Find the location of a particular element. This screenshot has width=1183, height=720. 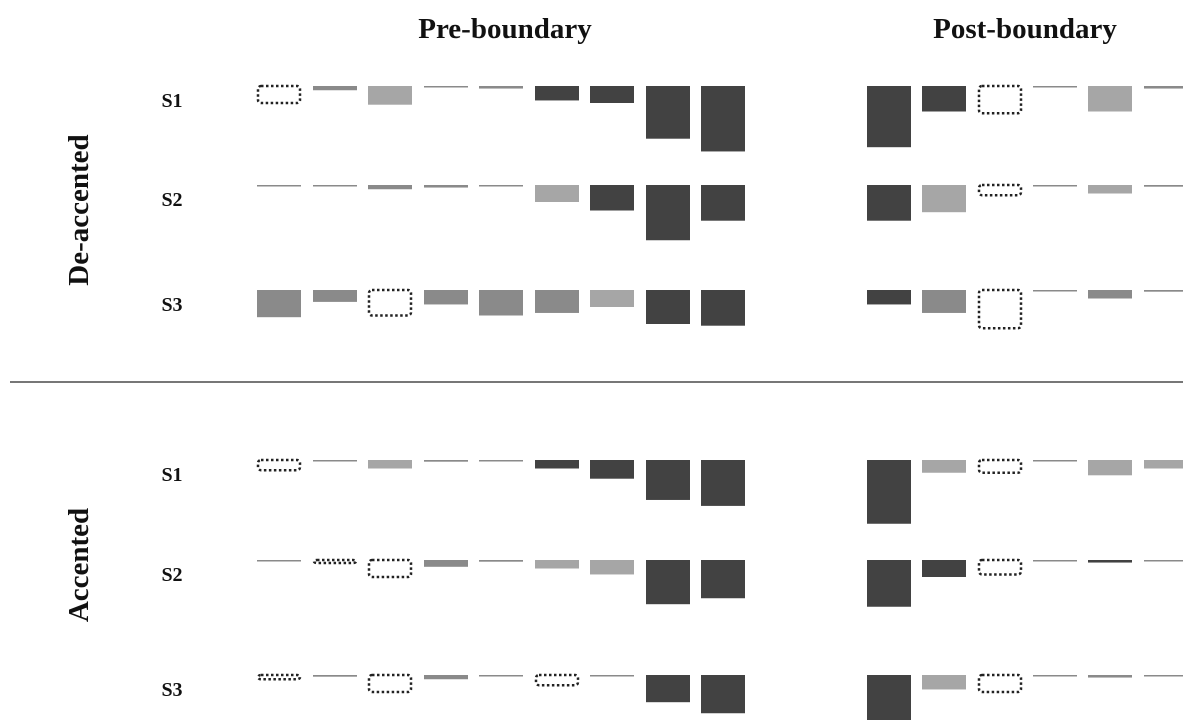

condition-label-de-accented: De-accented is located at coordinates (79, 209).